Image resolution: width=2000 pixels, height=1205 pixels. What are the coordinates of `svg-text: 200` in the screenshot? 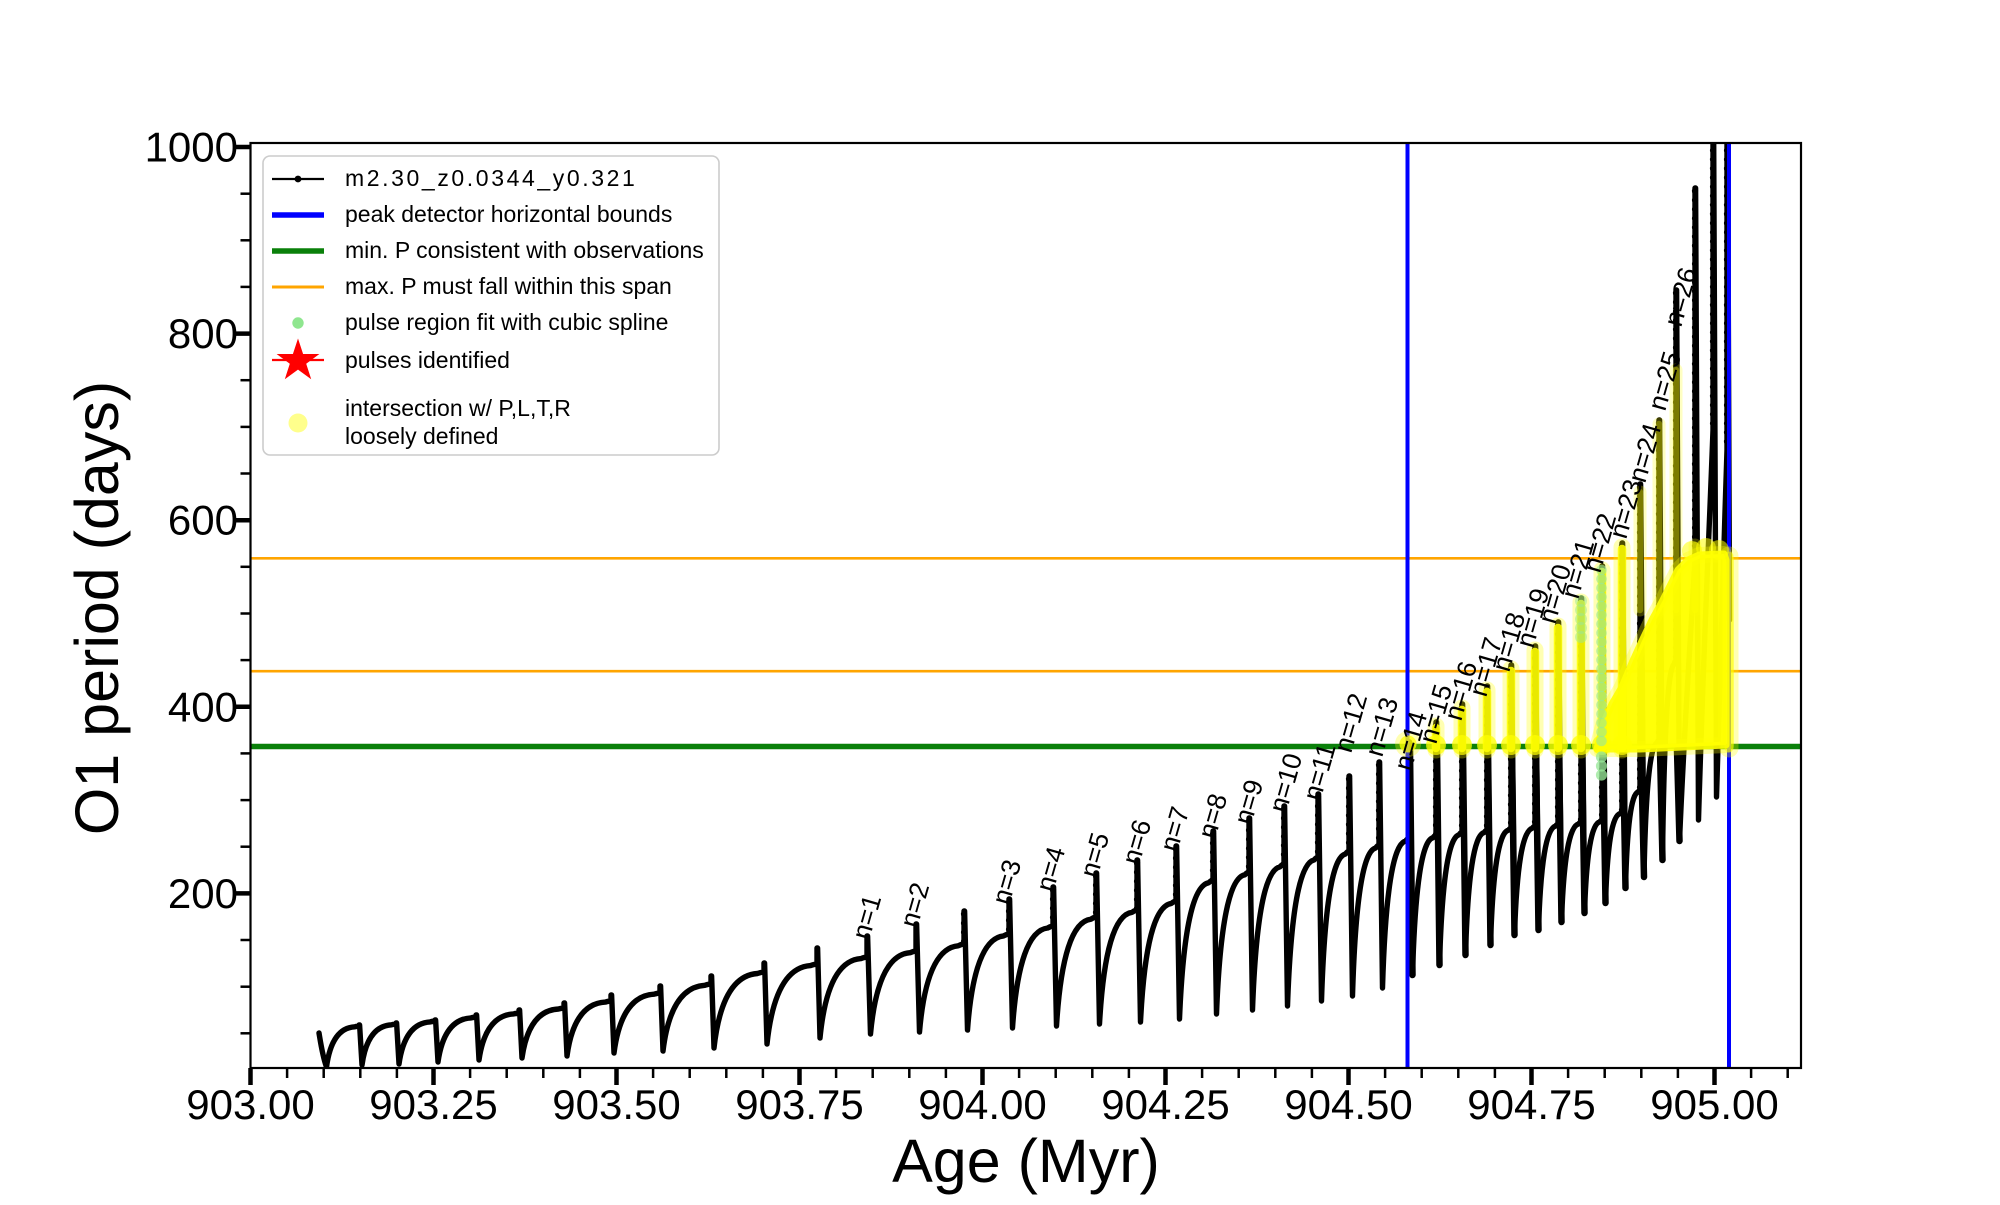 It's located at (203, 893).